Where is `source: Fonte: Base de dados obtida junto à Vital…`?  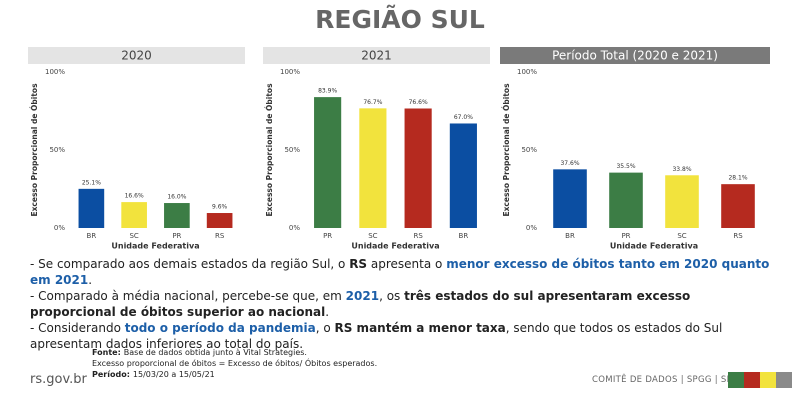
source: Fonte: Base de dados obtida junto à Vital… is located at coordinates (234, 363).